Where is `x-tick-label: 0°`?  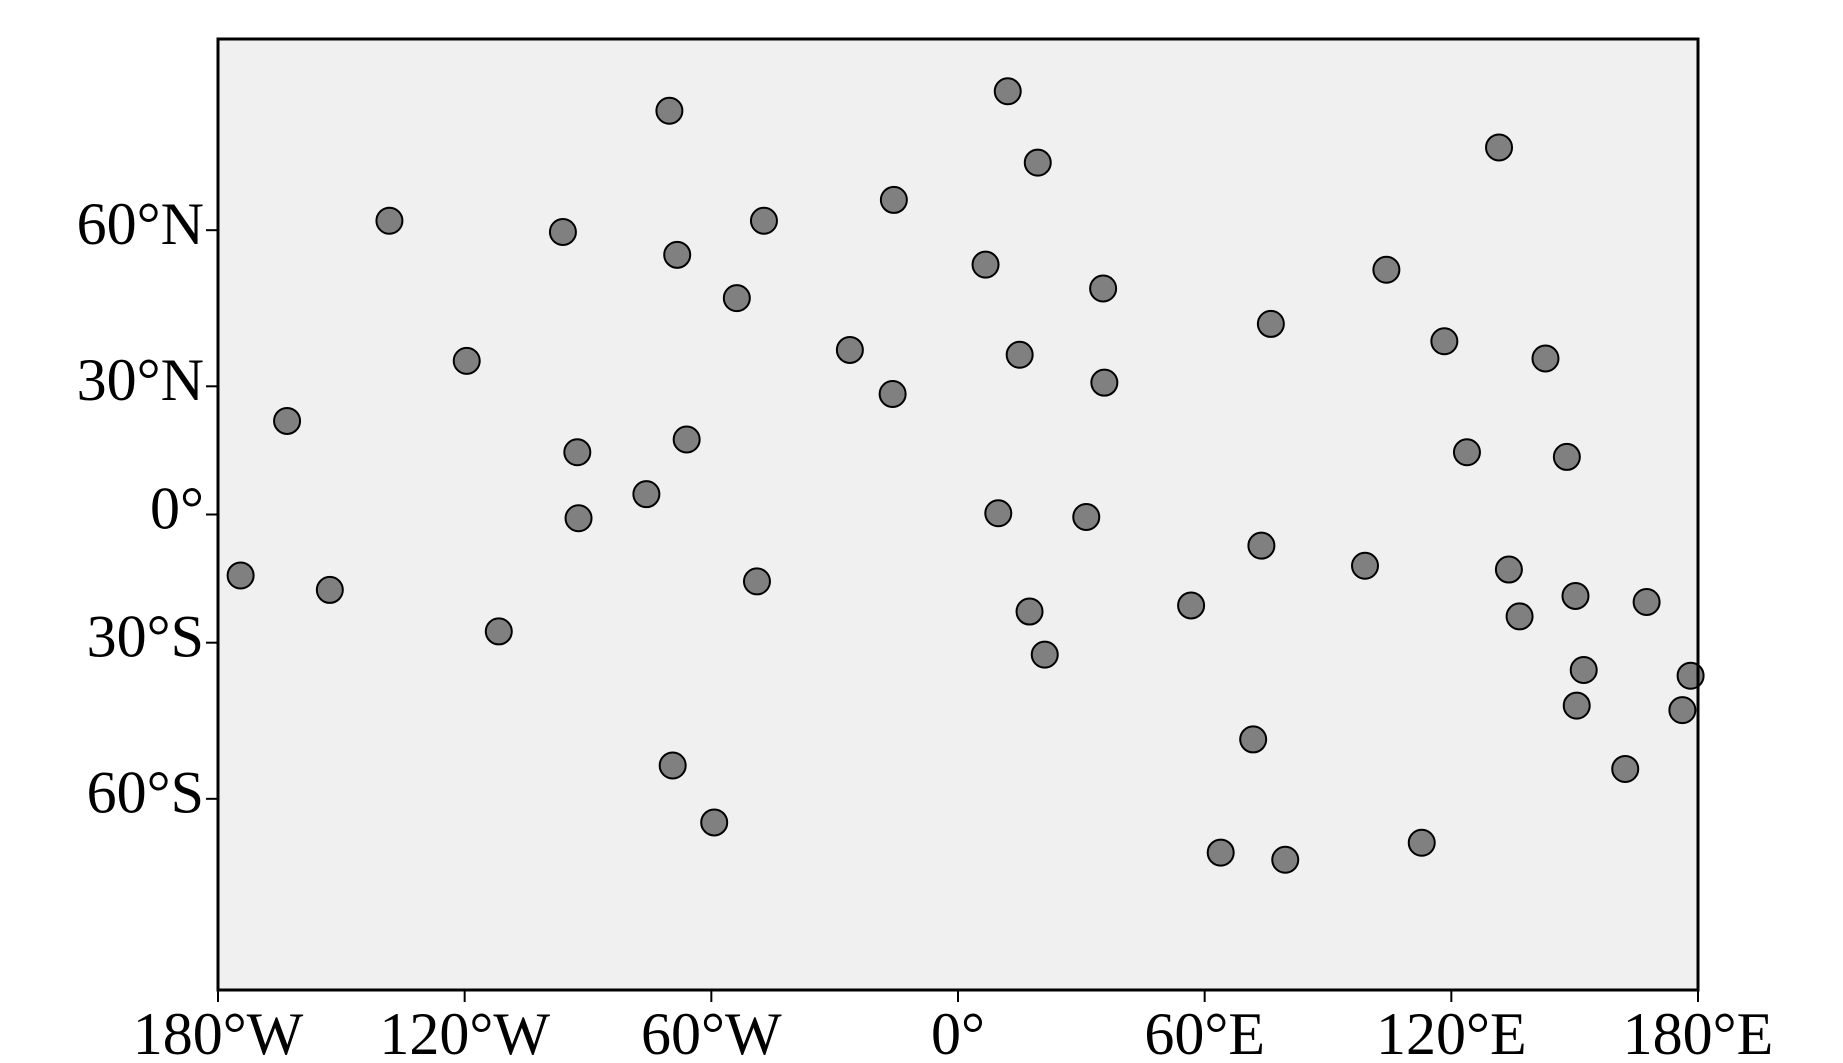 x-tick-label: 0° is located at coordinates (958, 1032).